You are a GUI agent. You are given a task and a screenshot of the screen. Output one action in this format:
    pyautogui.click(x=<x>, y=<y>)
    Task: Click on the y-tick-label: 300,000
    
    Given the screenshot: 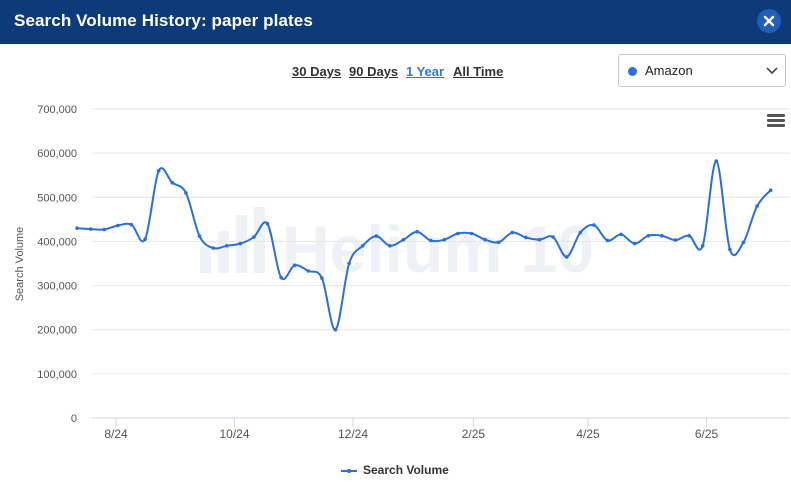 What is the action you would take?
    pyautogui.click(x=57, y=287)
    